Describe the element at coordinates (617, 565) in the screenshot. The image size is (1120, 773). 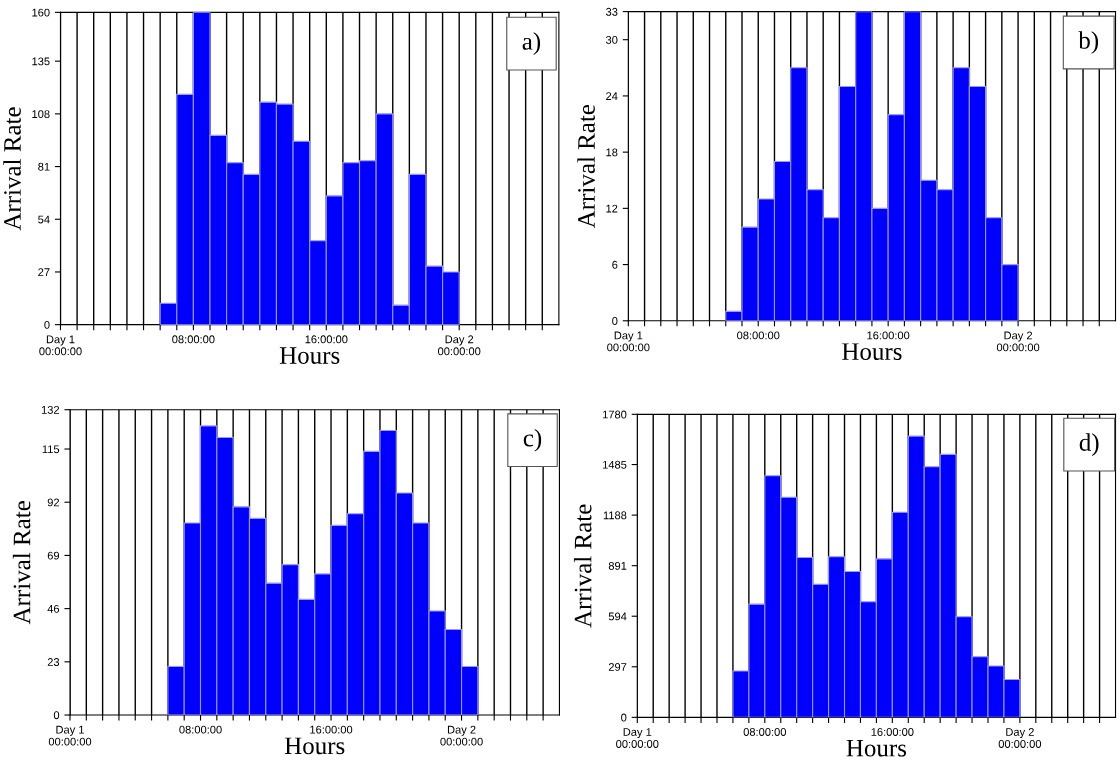
I see `y-tick-label: 891` at that location.